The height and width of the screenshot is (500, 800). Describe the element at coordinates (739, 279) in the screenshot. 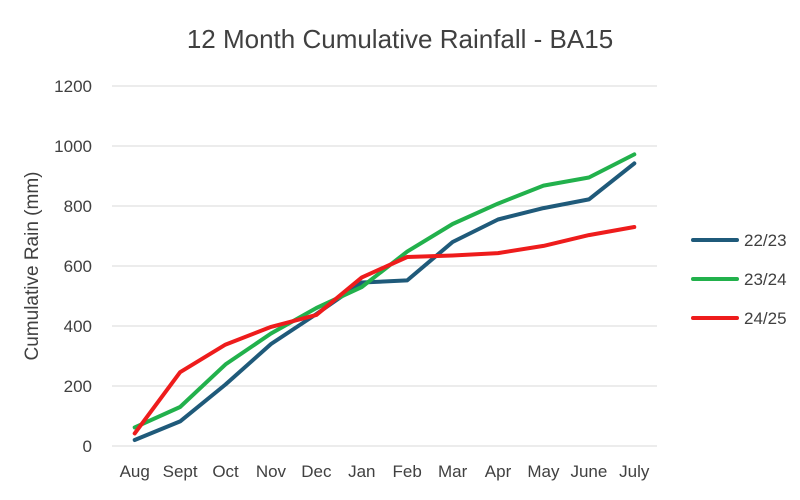

I see `legend: 22/23 23/24 24/25` at that location.